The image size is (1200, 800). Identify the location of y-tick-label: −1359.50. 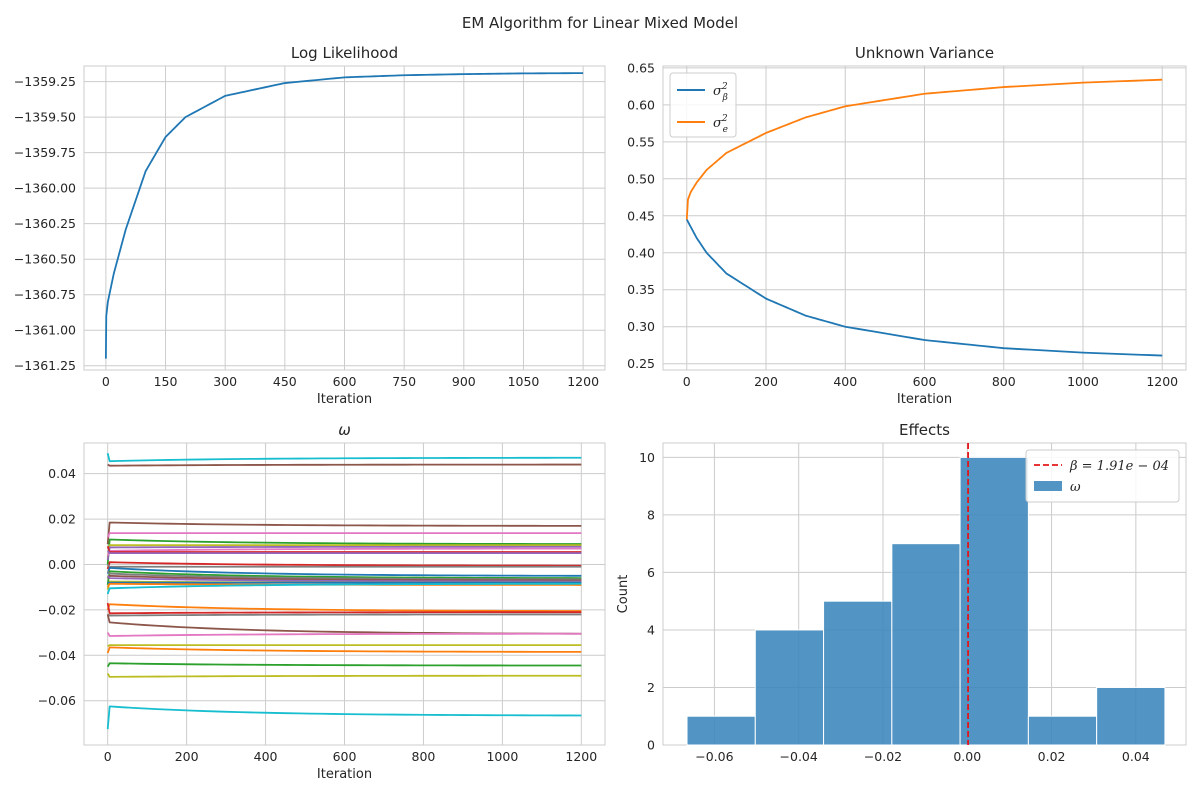
(45, 117).